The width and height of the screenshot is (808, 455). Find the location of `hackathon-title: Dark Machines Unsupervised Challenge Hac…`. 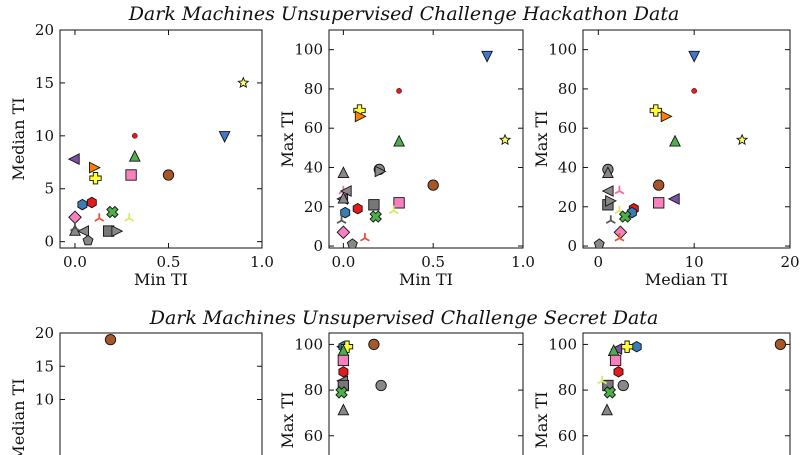

hackathon-title: Dark Machines Unsupervised Challenge Hac… is located at coordinates (404, 14).